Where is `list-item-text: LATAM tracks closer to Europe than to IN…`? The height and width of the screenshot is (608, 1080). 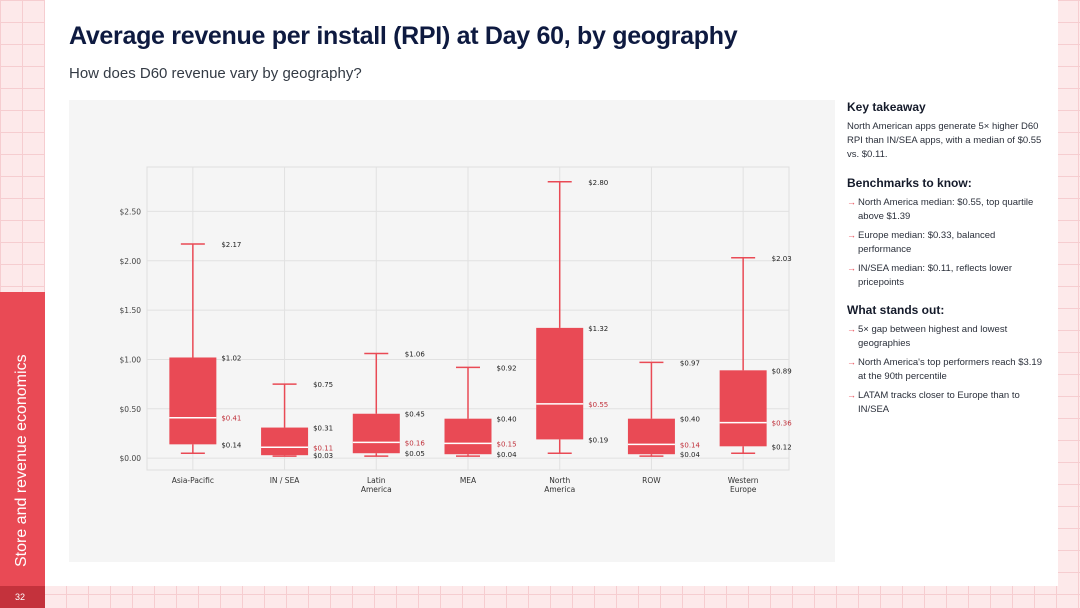 list-item-text: LATAM tracks closer to Europe than to IN… is located at coordinates (939, 402).